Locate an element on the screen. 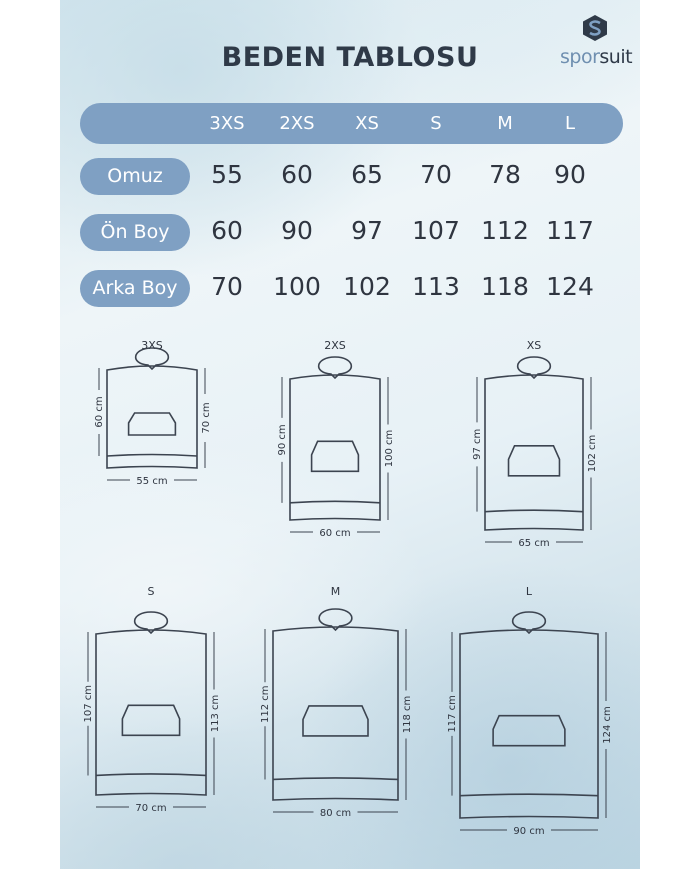  table-cell: 97 is located at coordinates (367, 230).